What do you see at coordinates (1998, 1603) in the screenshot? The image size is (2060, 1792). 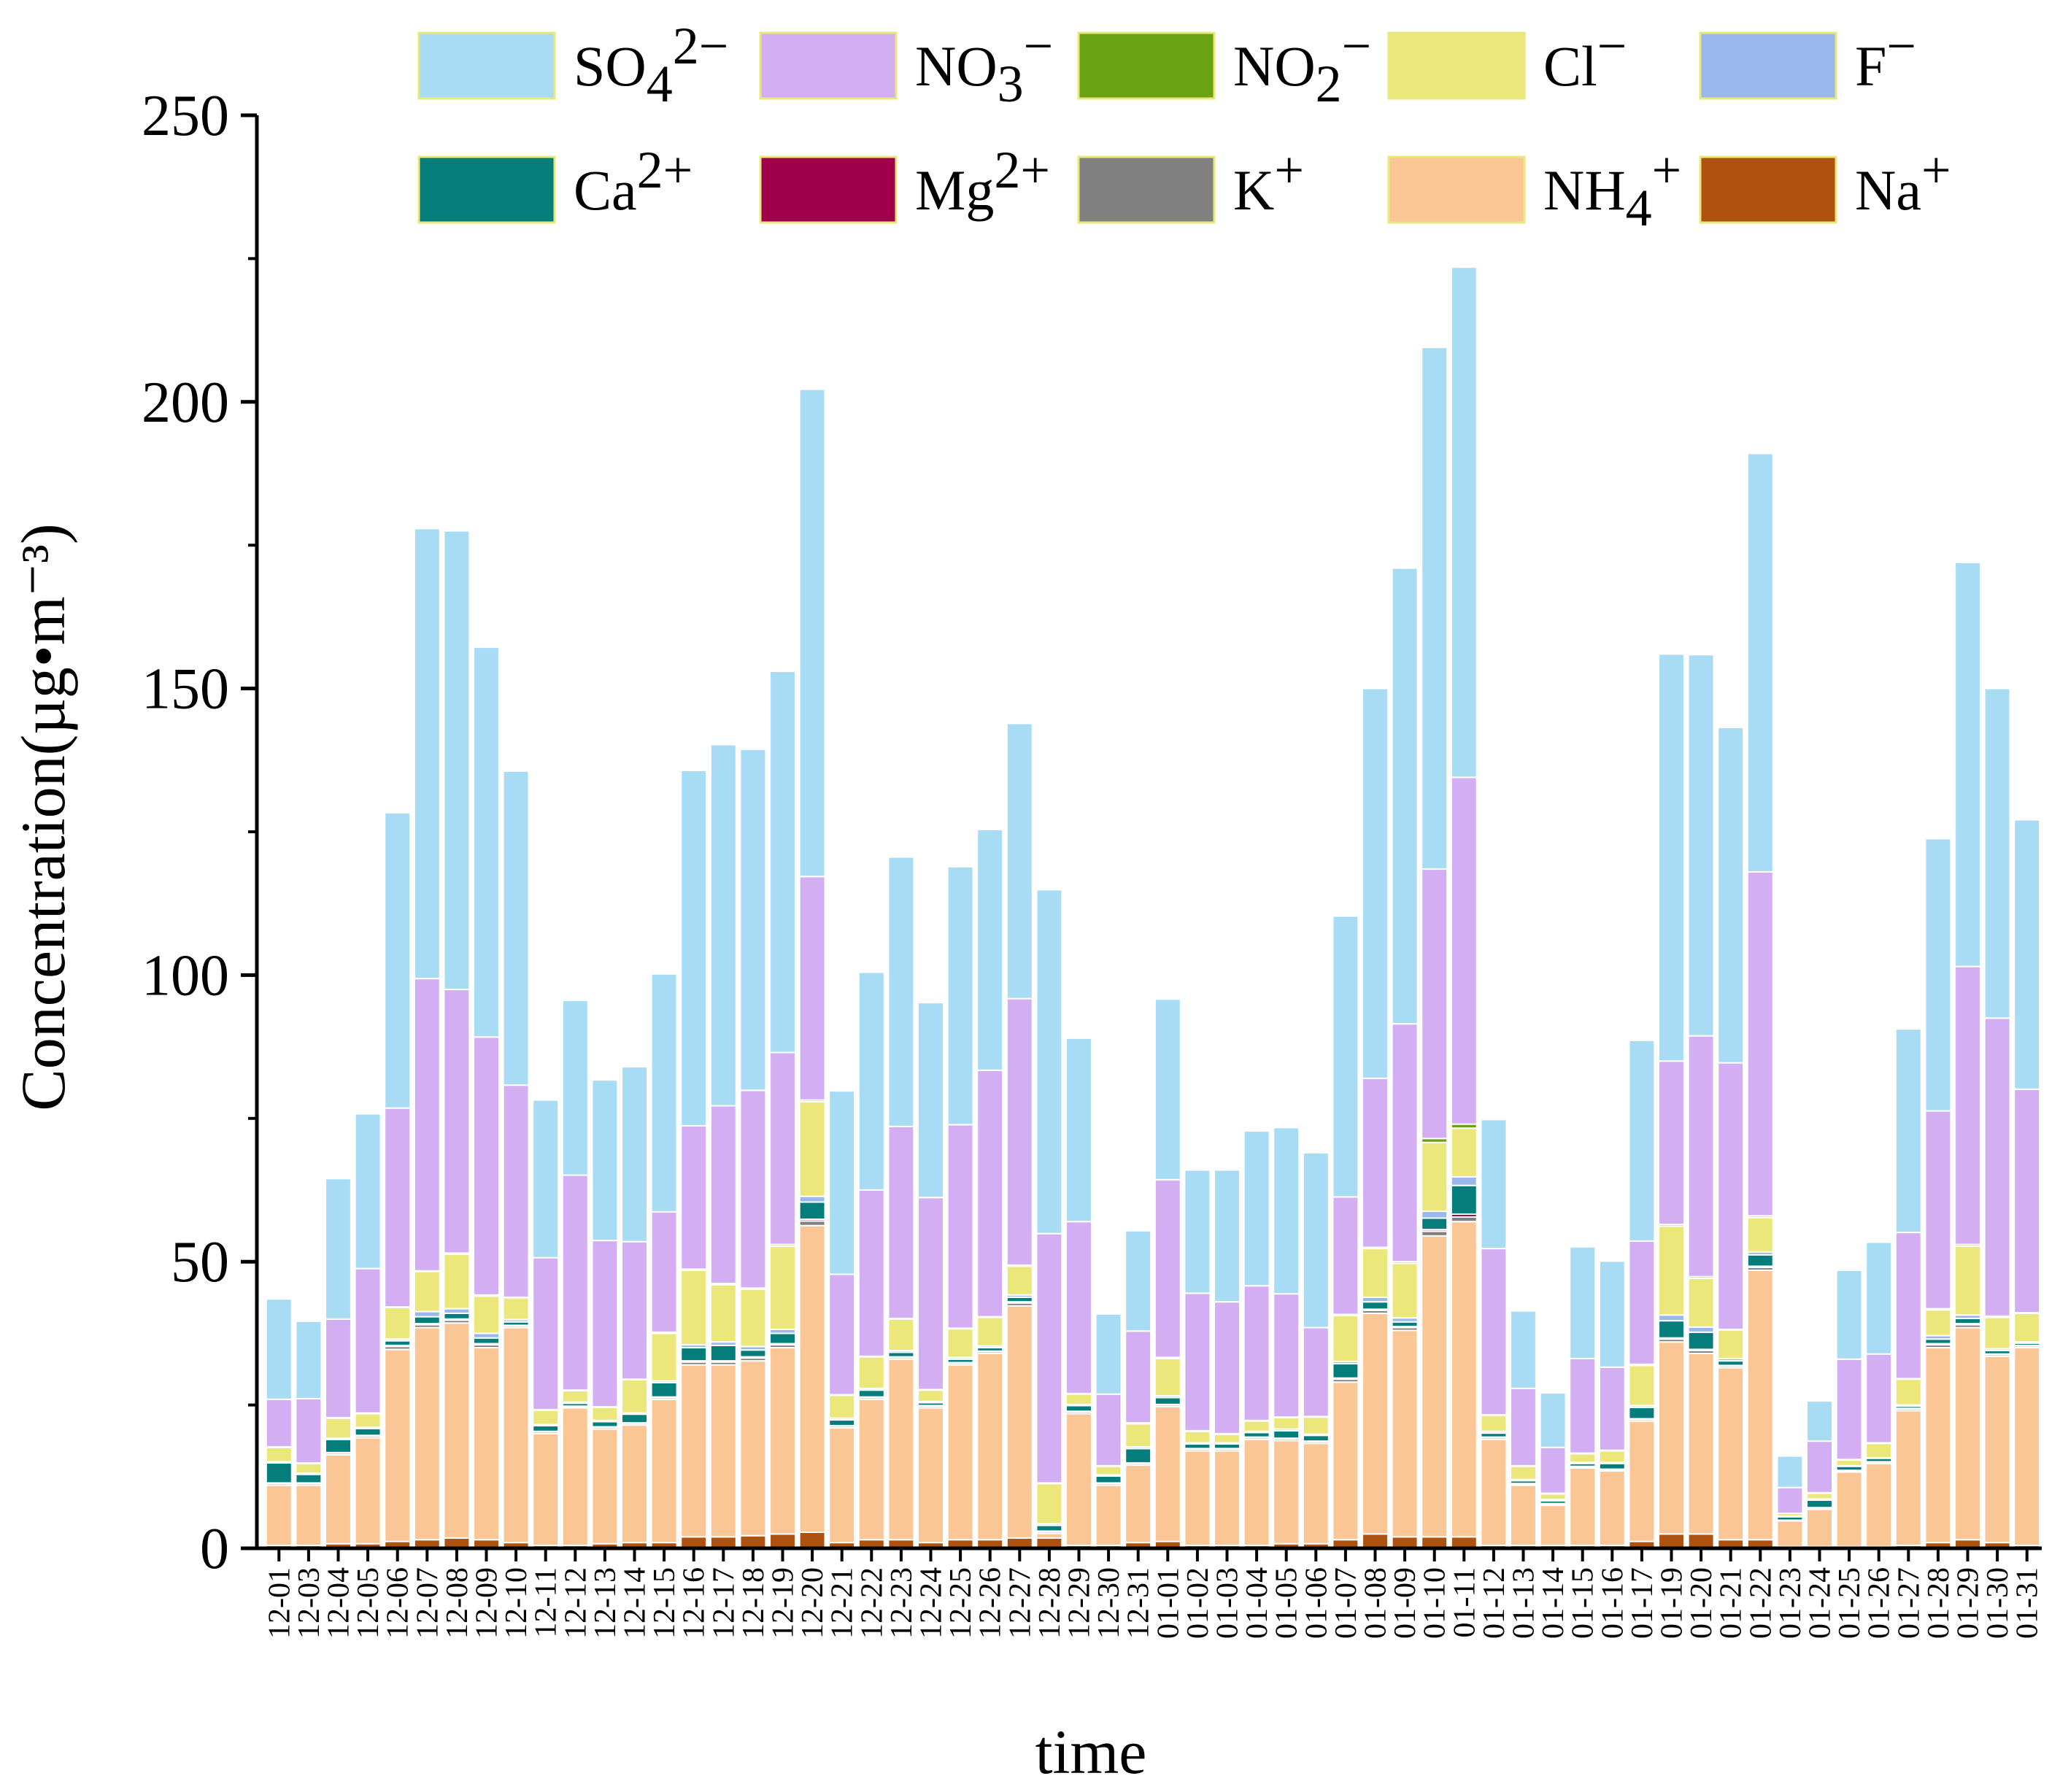 I see `x-tick-label: 01-30` at bounding box center [1998, 1603].